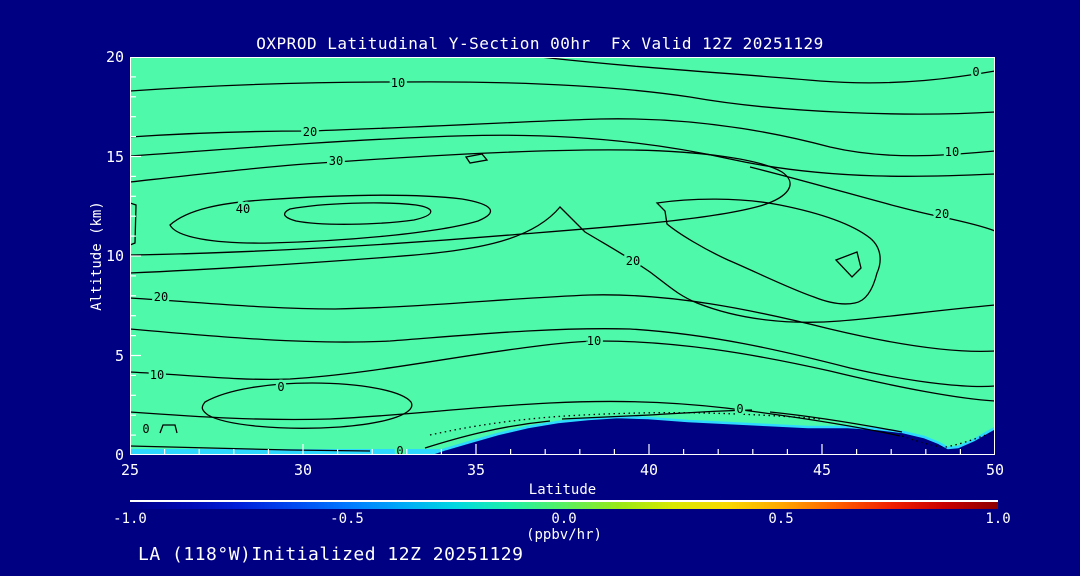  I want to click on x-tick-label: 40, so click(649, 470).